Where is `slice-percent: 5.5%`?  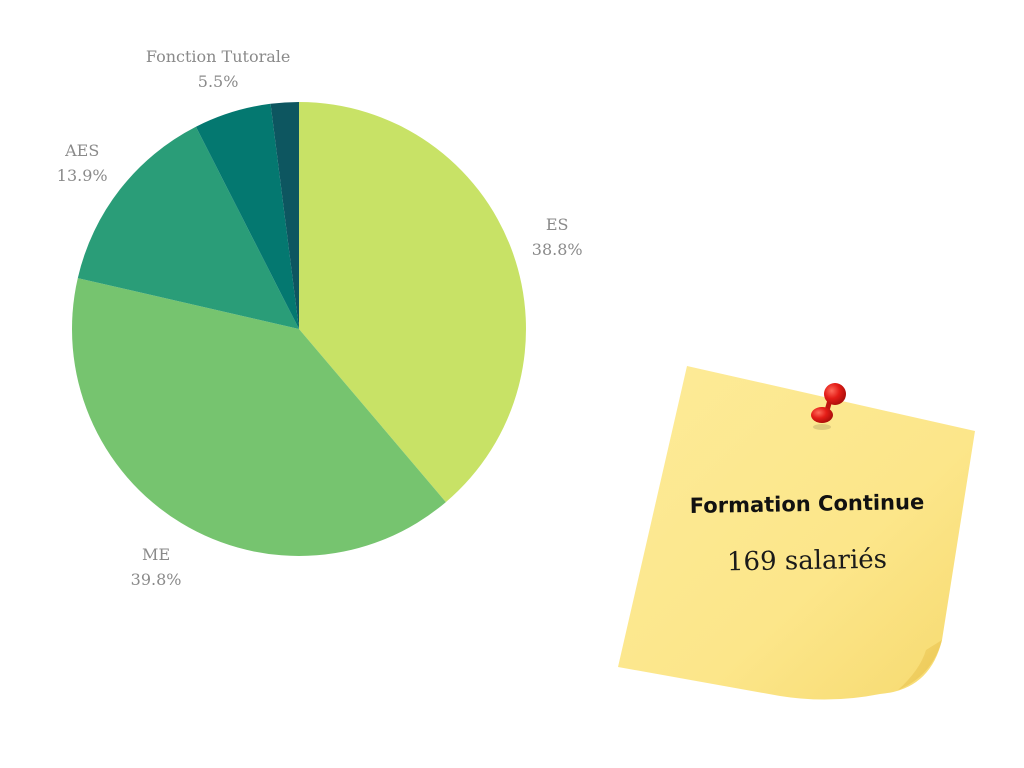
slice-percent: 5.5% is located at coordinates (218, 82).